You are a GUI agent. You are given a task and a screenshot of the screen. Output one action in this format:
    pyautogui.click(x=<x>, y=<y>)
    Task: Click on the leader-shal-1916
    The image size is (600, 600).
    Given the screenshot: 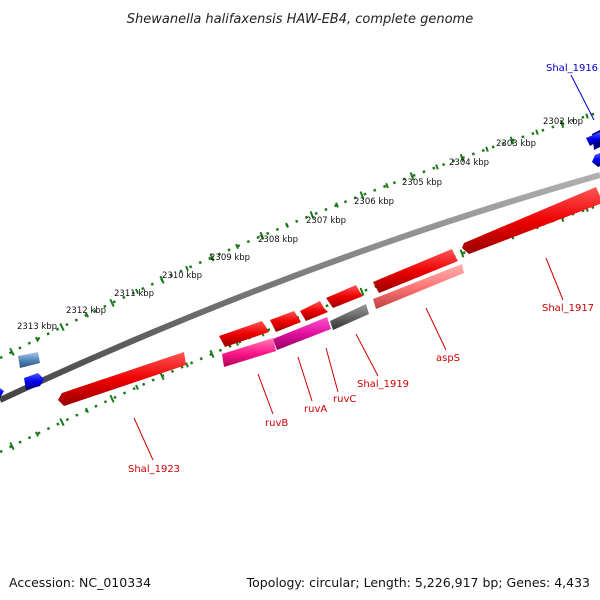 What is the action you would take?
    pyautogui.click(x=582, y=97)
    